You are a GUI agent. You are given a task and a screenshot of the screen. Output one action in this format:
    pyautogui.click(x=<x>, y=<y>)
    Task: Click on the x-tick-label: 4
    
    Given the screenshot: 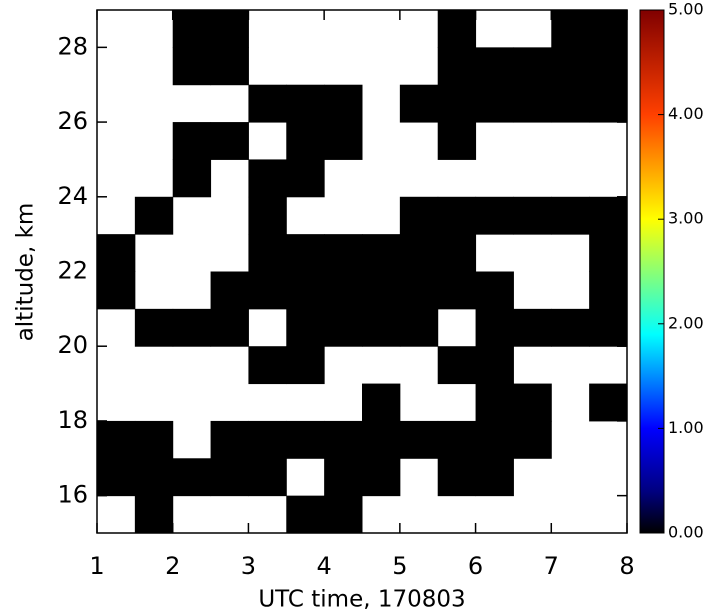 What is the action you would take?
    pyautogui.click(x=324, y=566)
    